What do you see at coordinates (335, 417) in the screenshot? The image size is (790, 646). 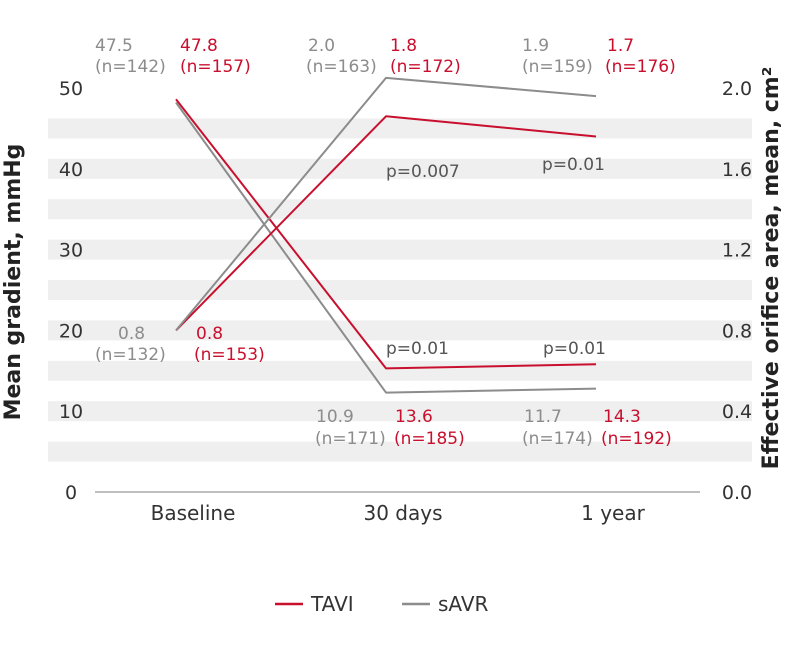 I see `annotation-g30-savr-v: 10.9` at bounding box center [335, 417].